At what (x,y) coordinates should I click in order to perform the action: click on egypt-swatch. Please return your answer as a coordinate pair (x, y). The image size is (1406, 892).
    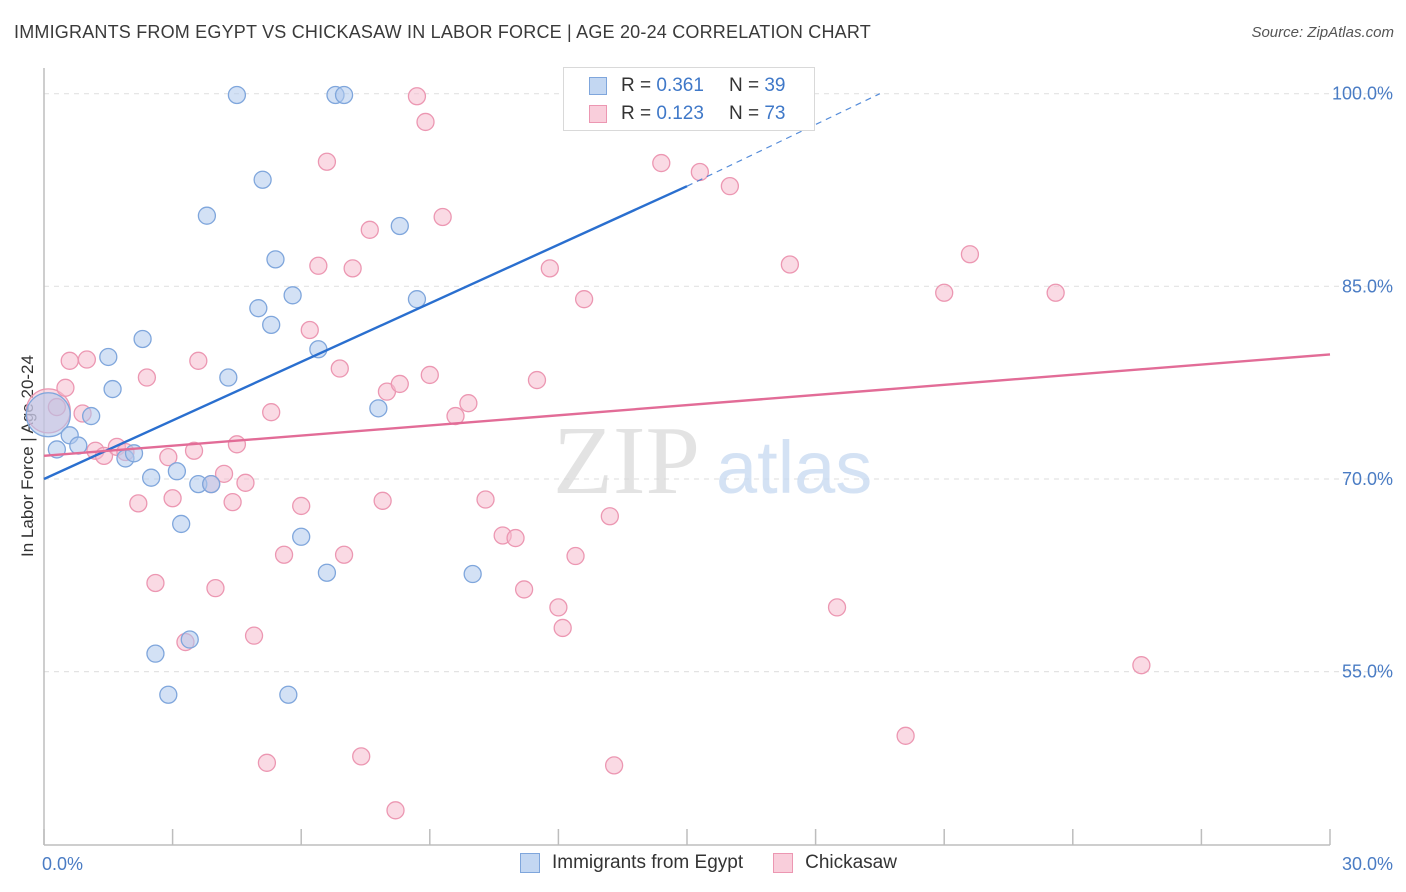
    Looking at the image, I should click on (598, 86).